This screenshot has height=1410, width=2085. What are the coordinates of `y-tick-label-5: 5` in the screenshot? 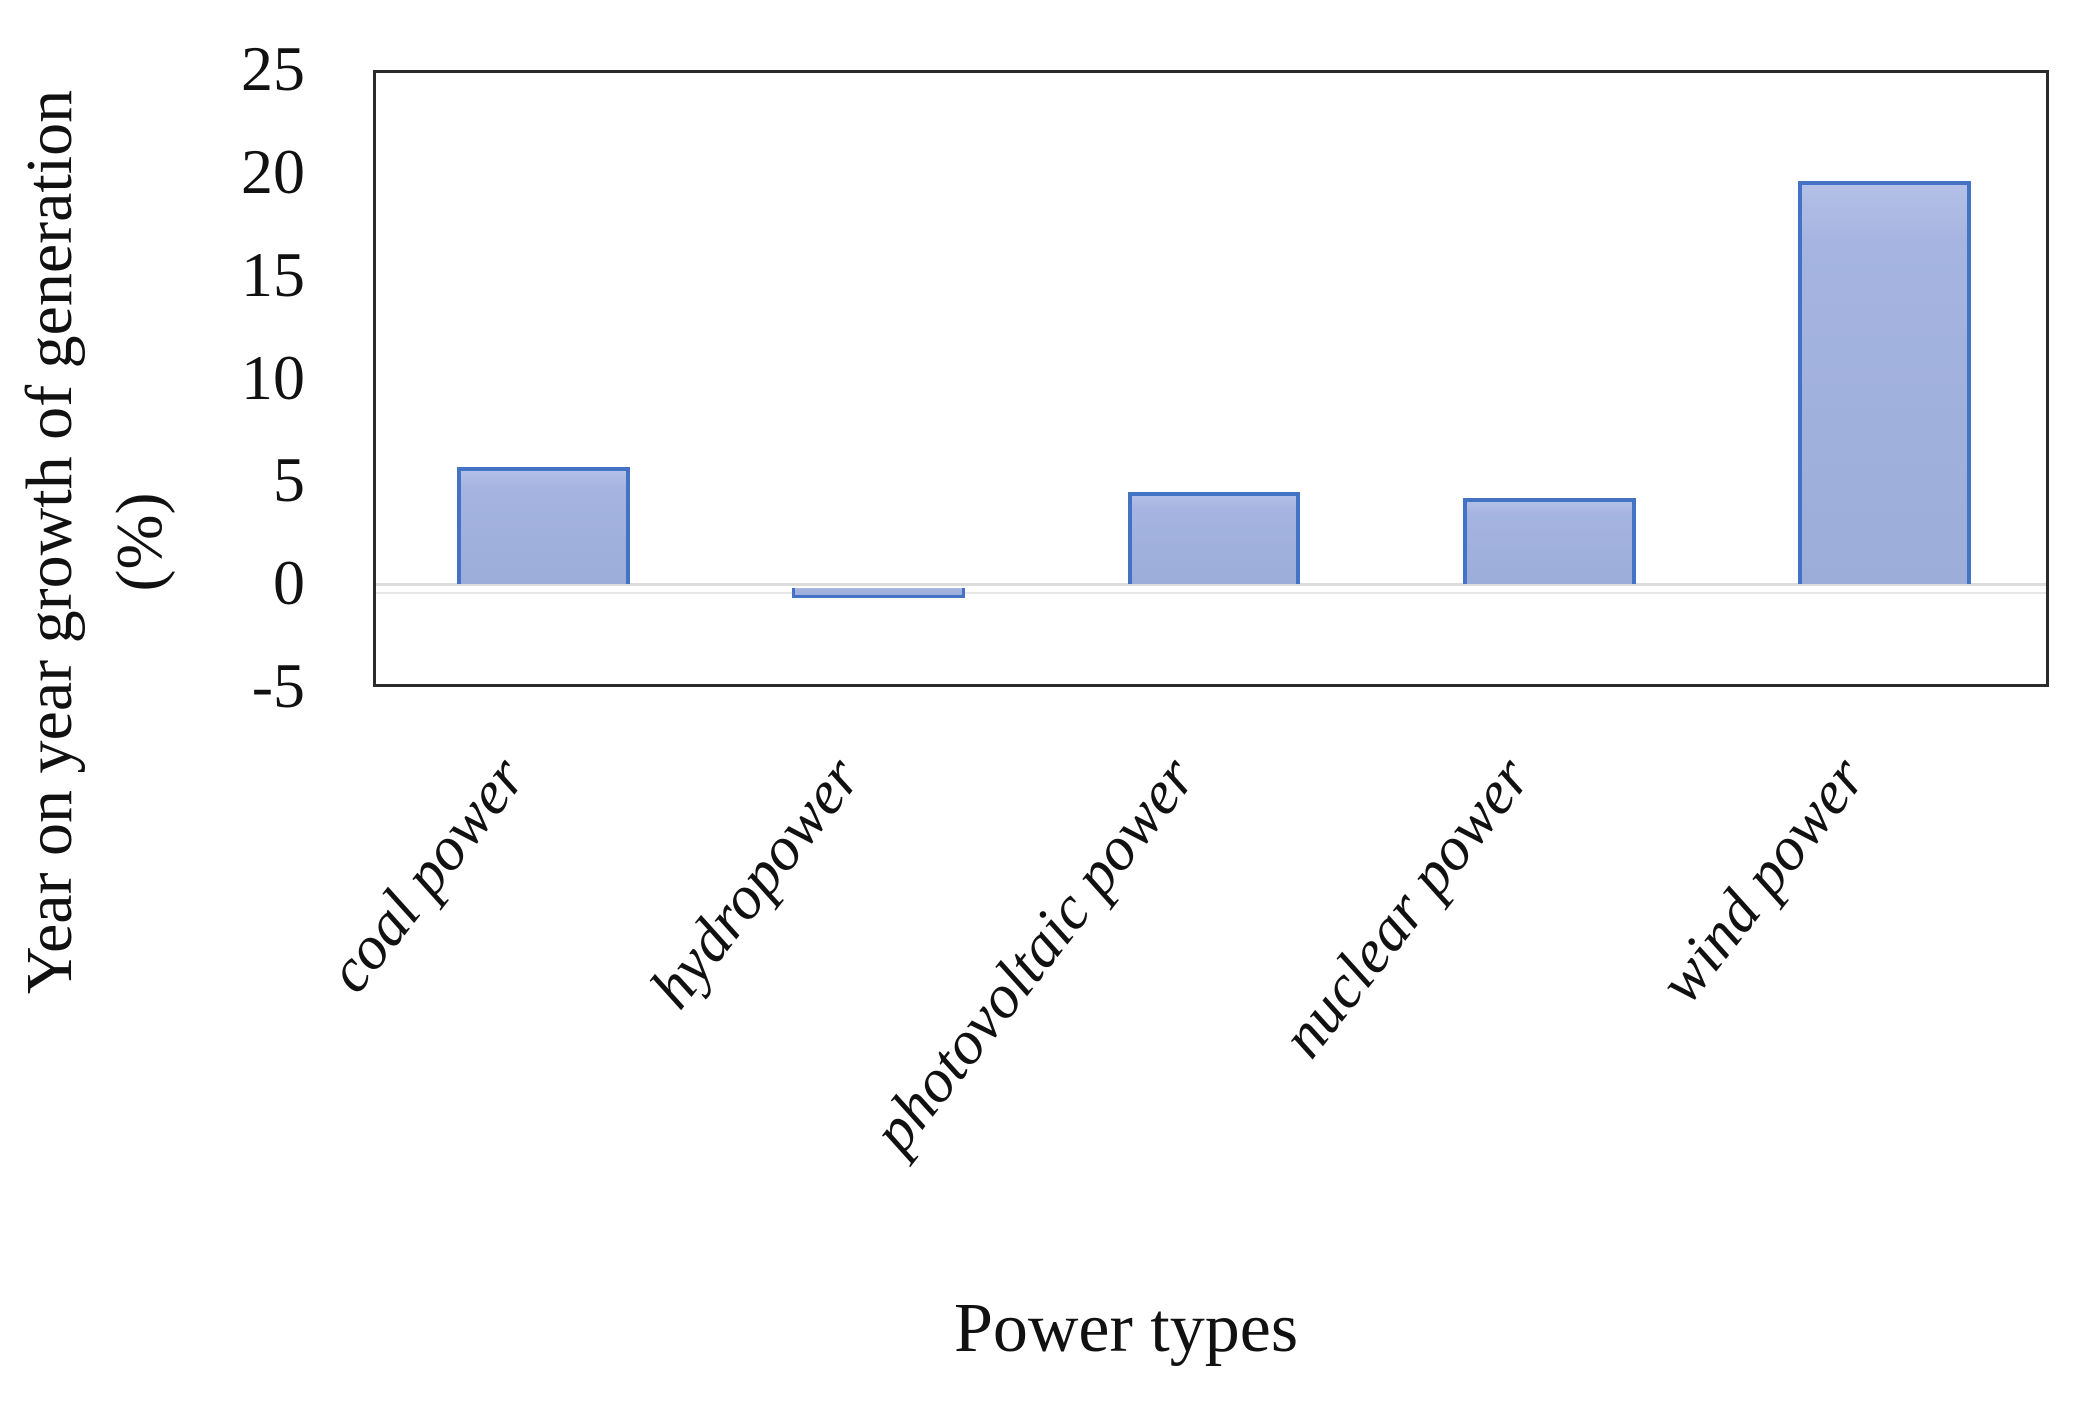 It's located at (289, 480).